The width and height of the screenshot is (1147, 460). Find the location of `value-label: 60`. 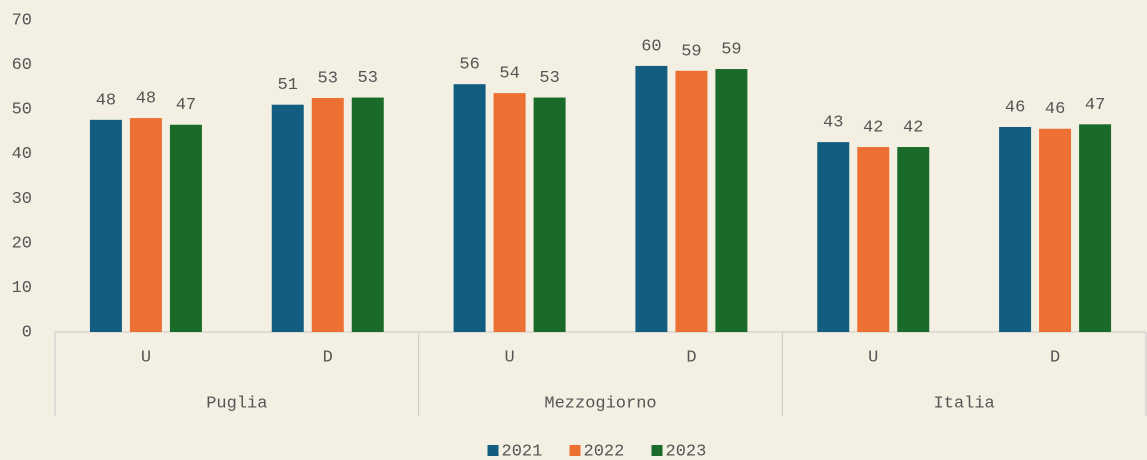

value-label: 60 is located at coordinates (651, 46).